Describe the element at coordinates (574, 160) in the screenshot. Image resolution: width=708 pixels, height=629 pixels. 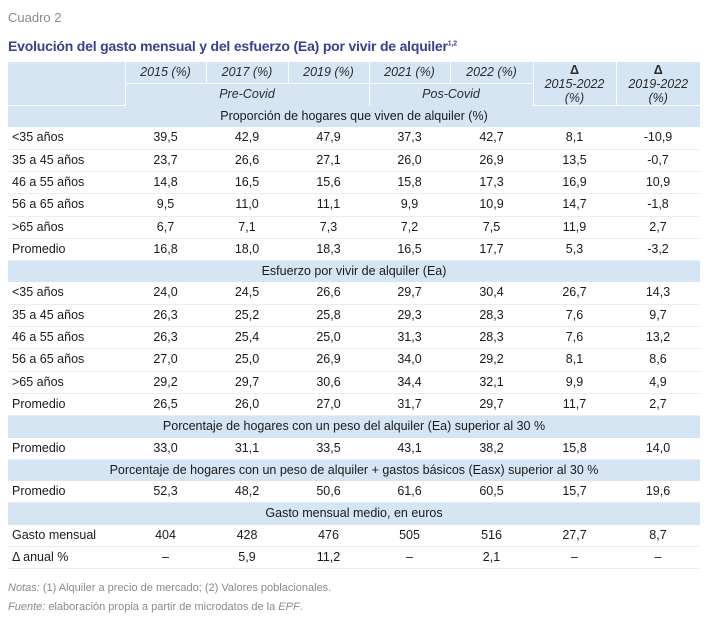
I see `table-cell: 13,5` at that location.